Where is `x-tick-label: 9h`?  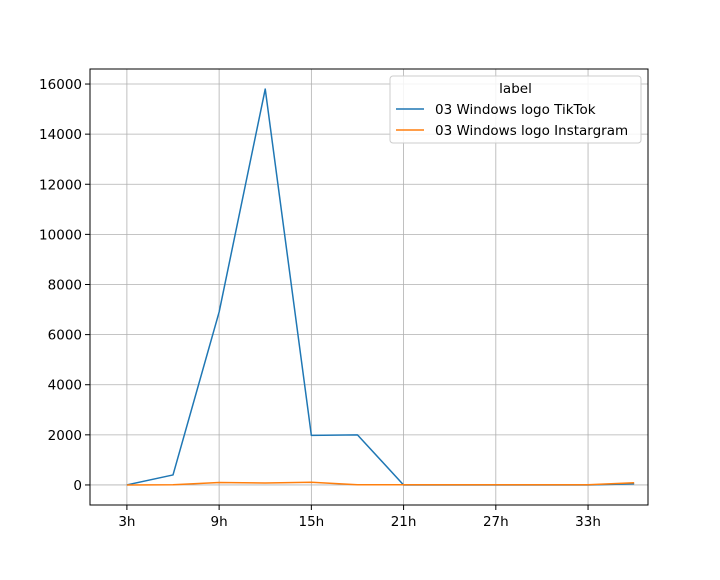
x-tick-label: 9h is located at coordinates (219, 522).